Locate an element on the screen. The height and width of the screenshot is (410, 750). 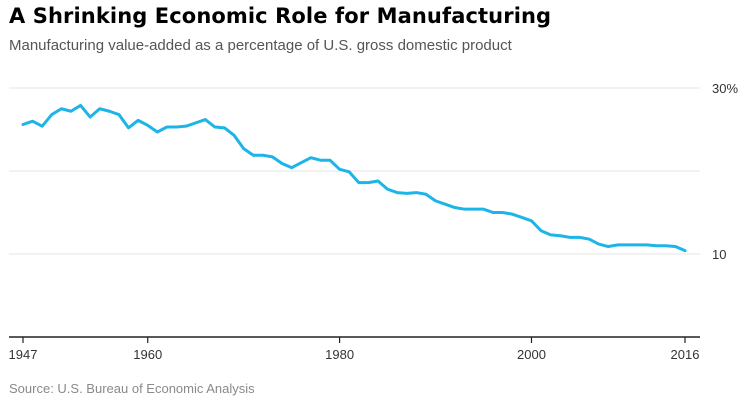
x-axis: 1947 1960 1980 2000 2016 is located at coordinates (354, 349).